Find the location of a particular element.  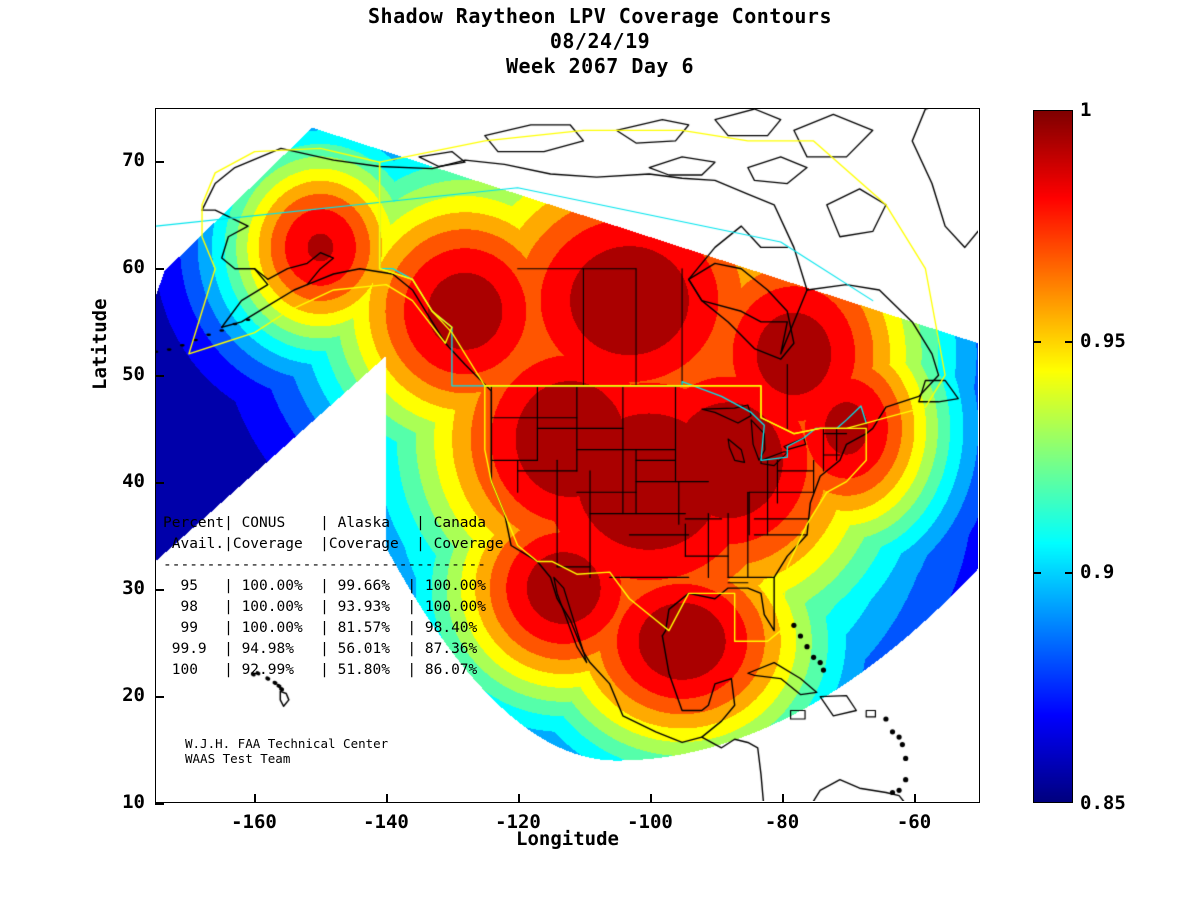

x-tick-label: -120 is located at coordinates (518, 822).